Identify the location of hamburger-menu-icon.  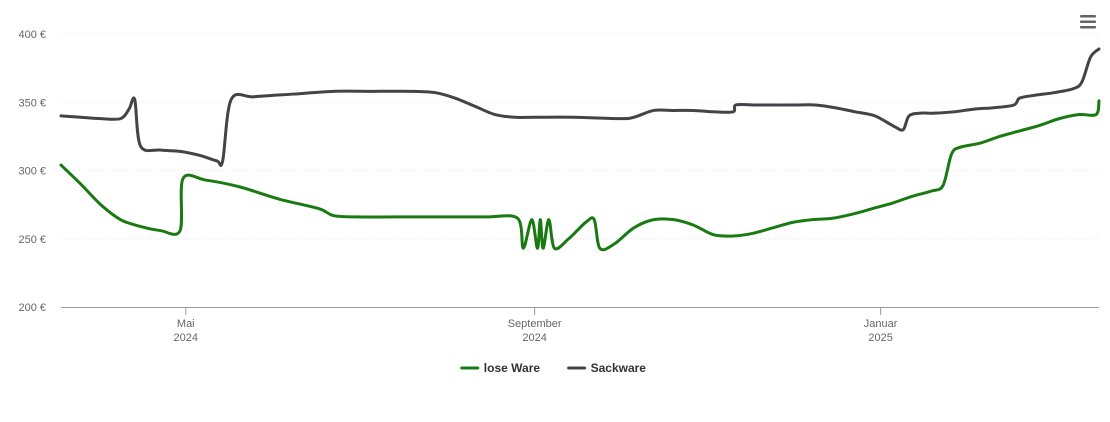
(1088, 22).